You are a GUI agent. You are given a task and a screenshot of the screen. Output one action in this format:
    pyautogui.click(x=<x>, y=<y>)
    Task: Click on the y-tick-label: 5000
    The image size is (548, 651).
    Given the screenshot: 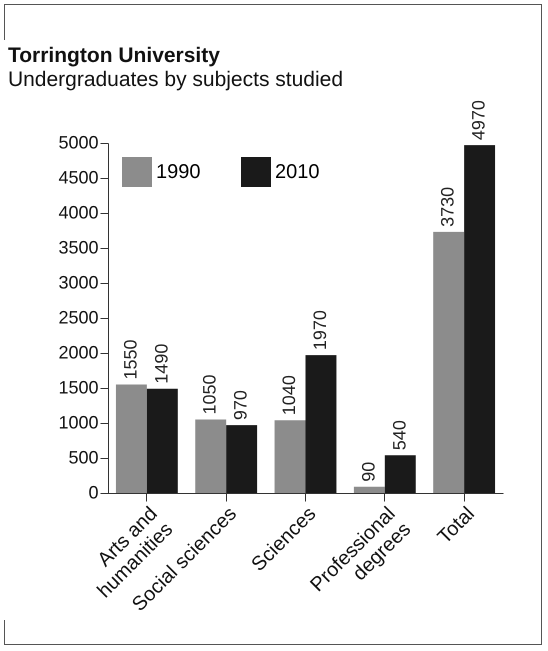 What is the action you would take?
    pyautogui.click(x=78, y=142)
    